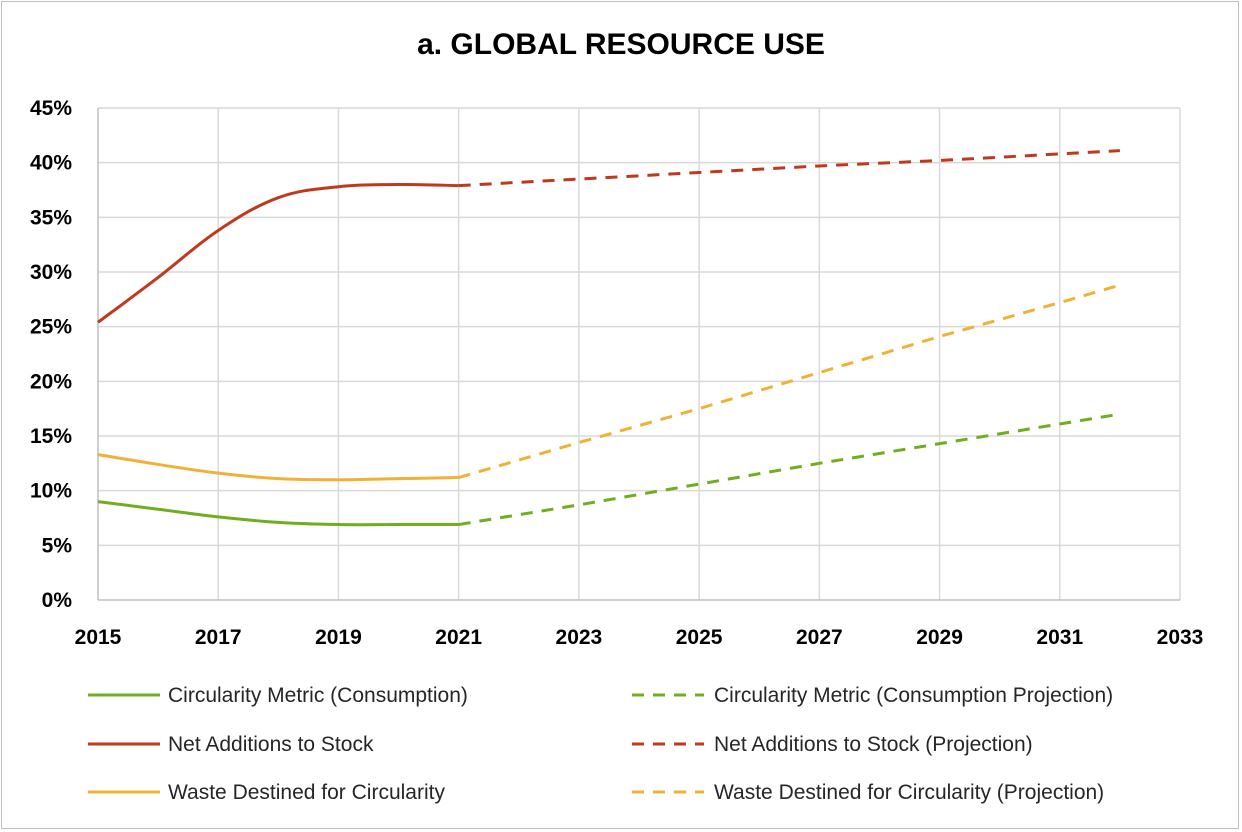  Describe the element at coordinates (1180, 637) in the screenshot. I see `x-tick-label: 2033` at that location.